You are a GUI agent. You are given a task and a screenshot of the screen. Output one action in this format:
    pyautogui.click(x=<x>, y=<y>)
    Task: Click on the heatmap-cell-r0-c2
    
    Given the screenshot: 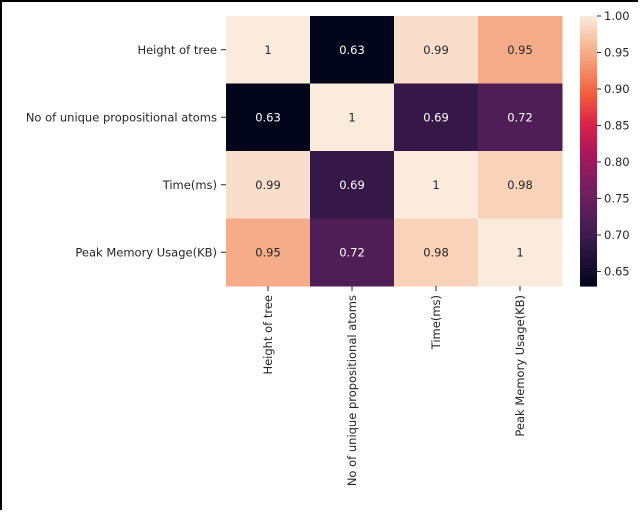 What is the action you would take?
    pyautogui.click(x=436, y=50)
    